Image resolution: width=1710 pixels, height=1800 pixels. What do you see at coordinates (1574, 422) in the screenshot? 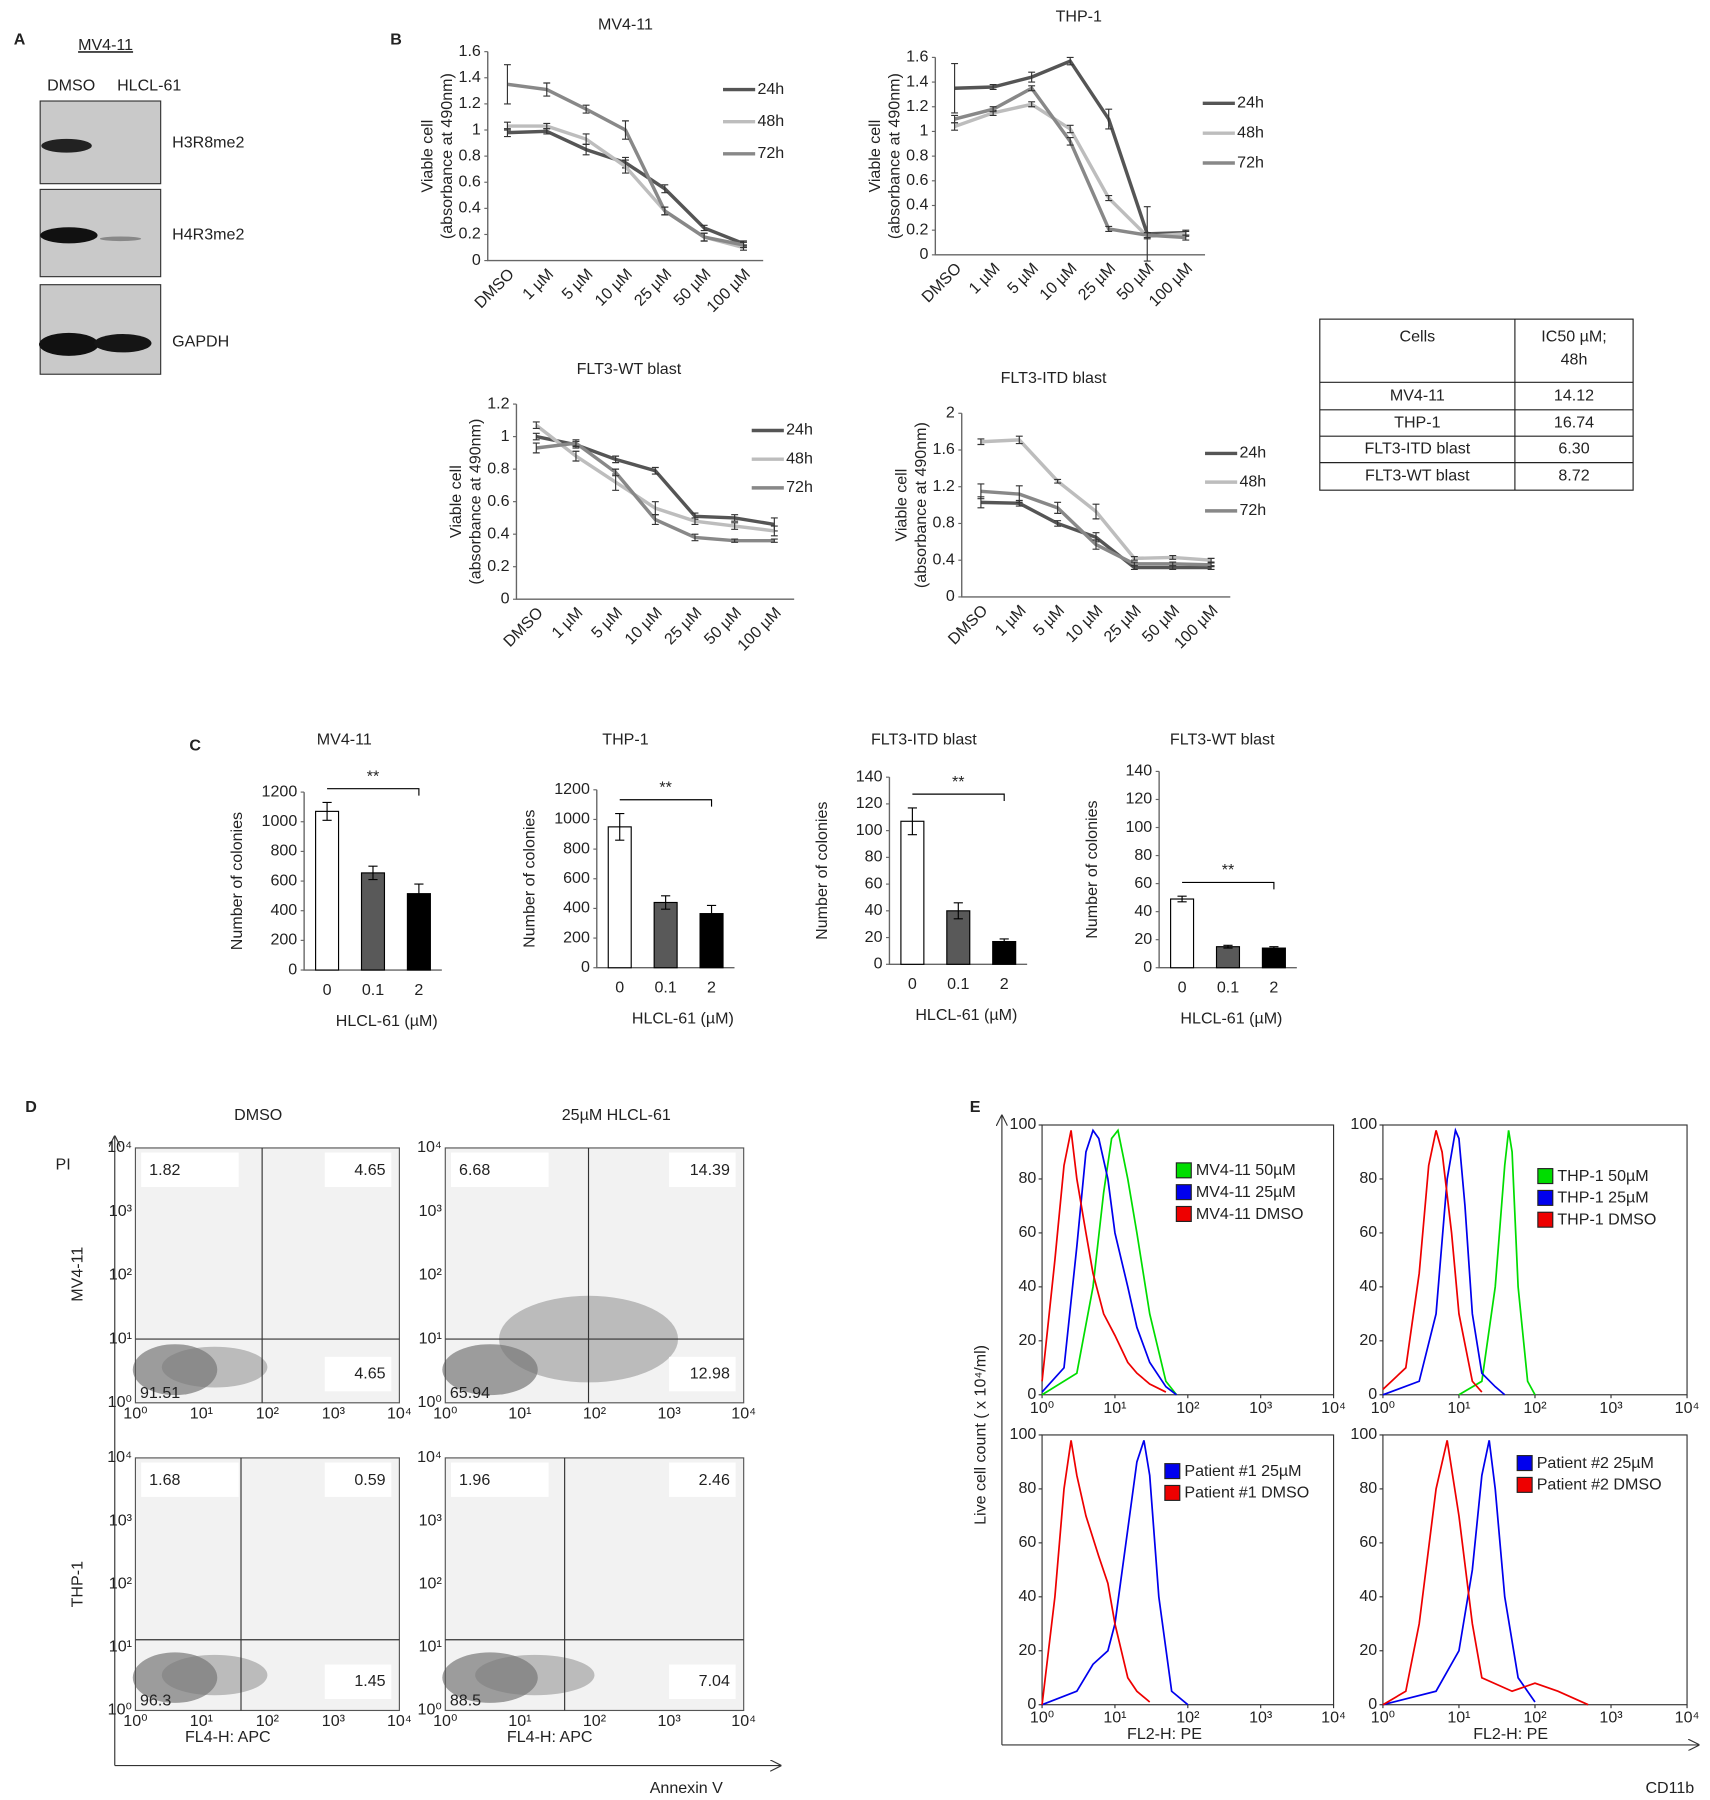
I see `table-cell: 16.74` at bounding box center [1574, 422].